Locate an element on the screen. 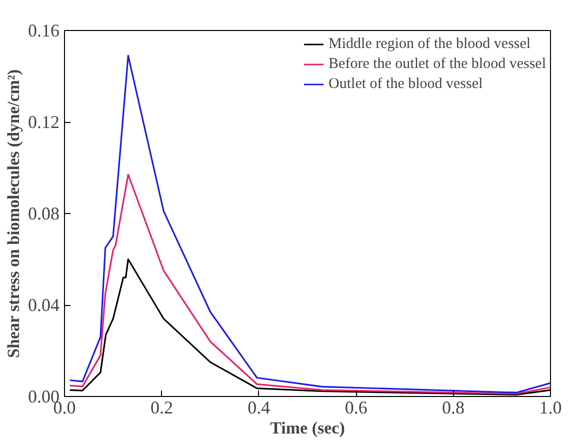 The width and height of the screenshot is (574, 446). x-tick-label: 0.2 is located at coordinates (161, 408).